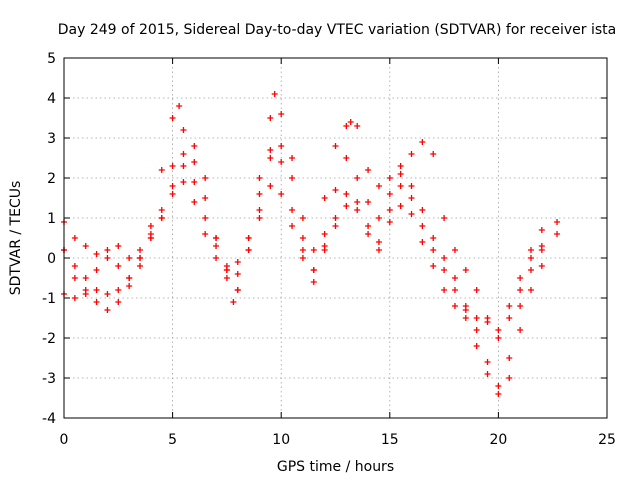 The height and width of the screenshot is (480, 640). Describe the element at coordinates (498, 440) in the screenshot. I see `x-tick-label: 20` at that location.